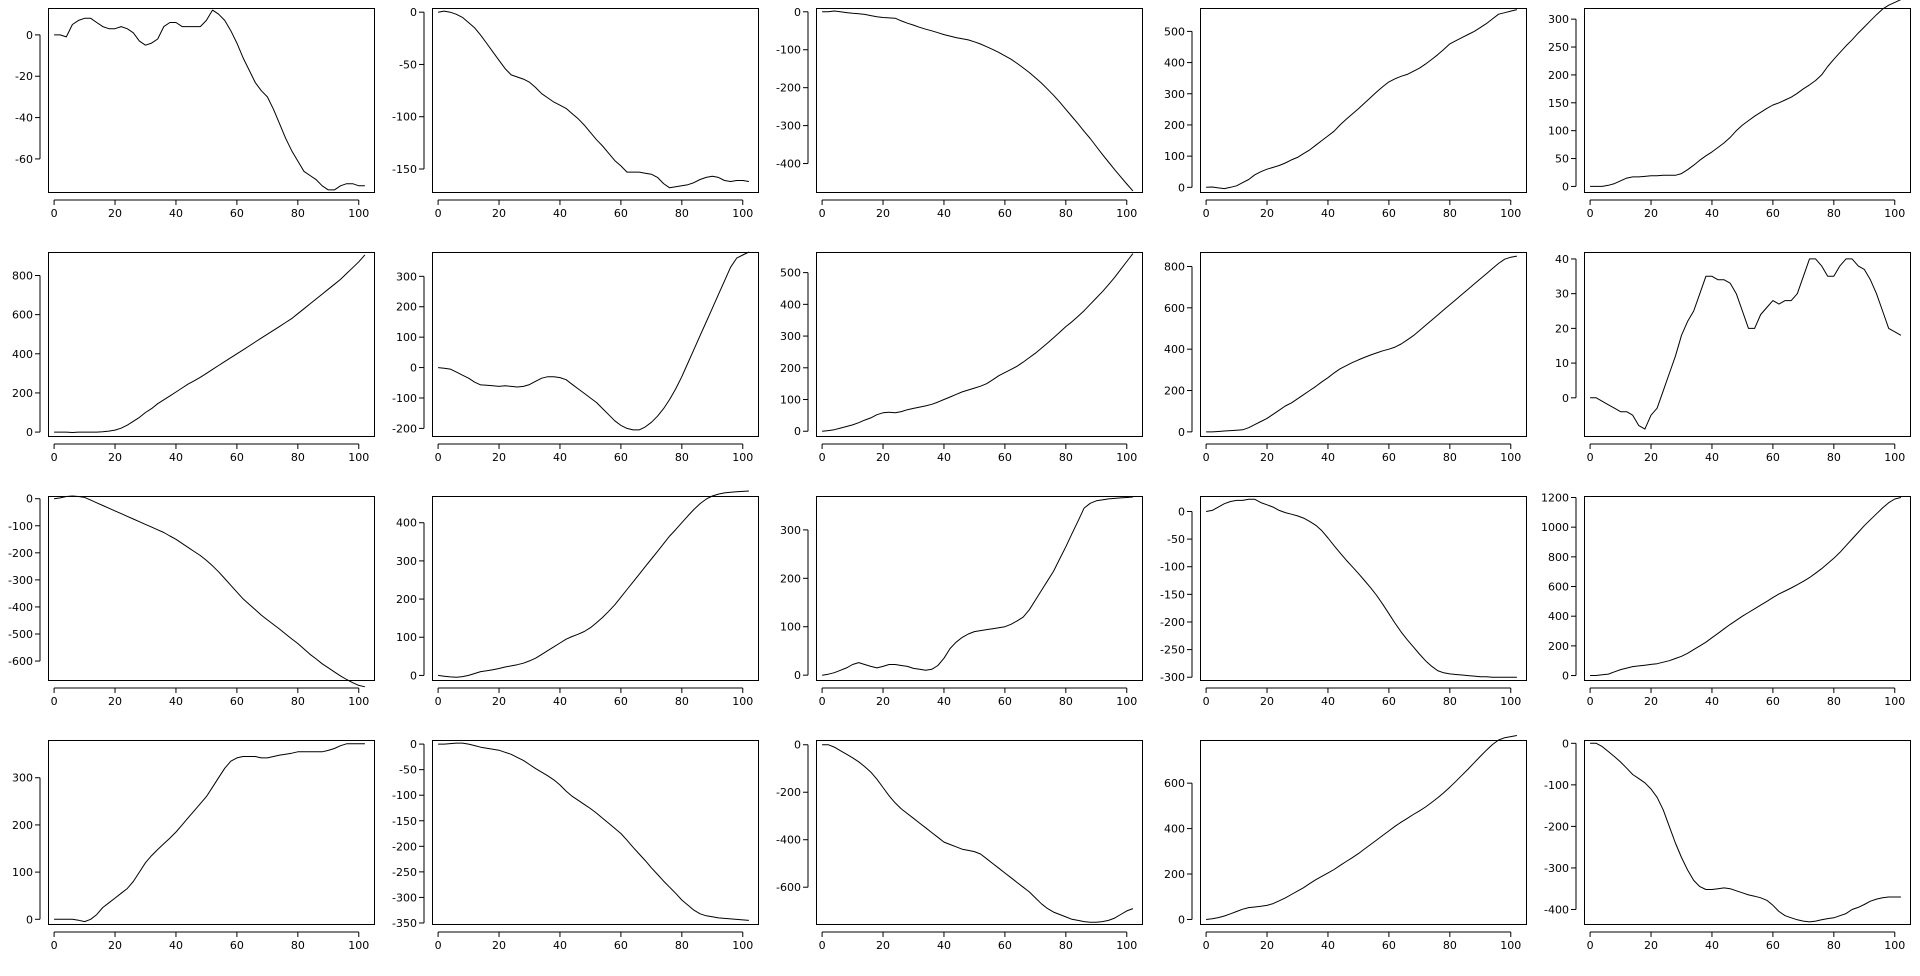 The width and height of the screenshot is (1920, 976). I want to click on y-tick-label: 40, so click(1562, 259).